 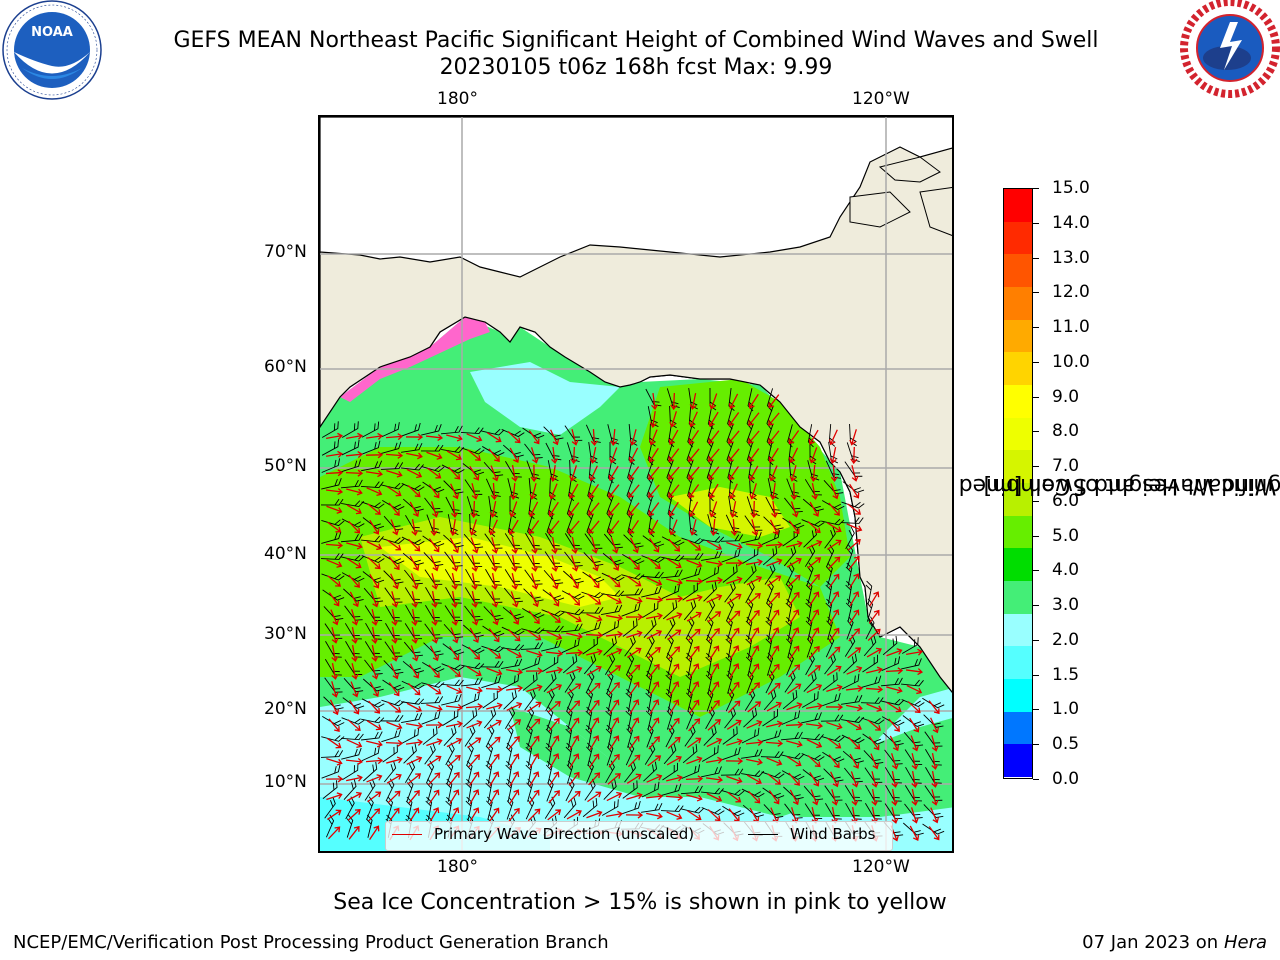 What do you see at coordinates (881, 867) in the screenshot?
I see `lon-tick-bottom-120w: 120°W` at bounding box center [881, 867].